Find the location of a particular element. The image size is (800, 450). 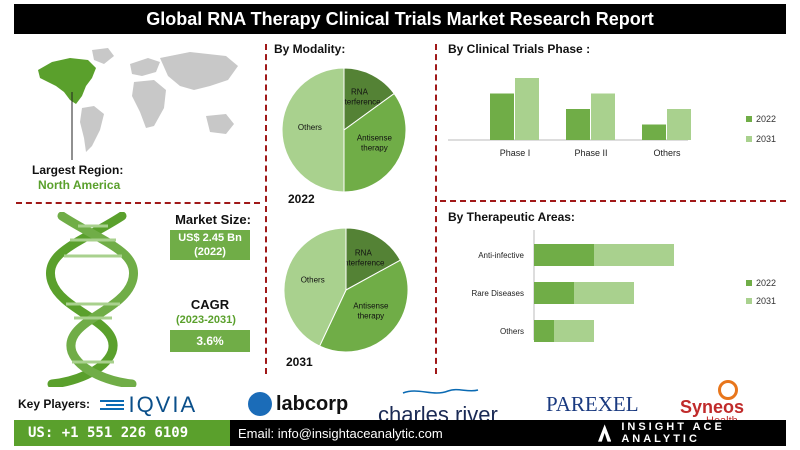

bar-anti-infective-2022 is located at coordinates (564, 255).